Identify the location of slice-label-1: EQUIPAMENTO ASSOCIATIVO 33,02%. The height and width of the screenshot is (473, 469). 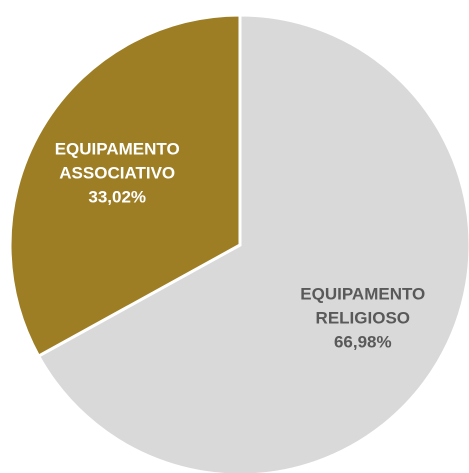
(117, 172).